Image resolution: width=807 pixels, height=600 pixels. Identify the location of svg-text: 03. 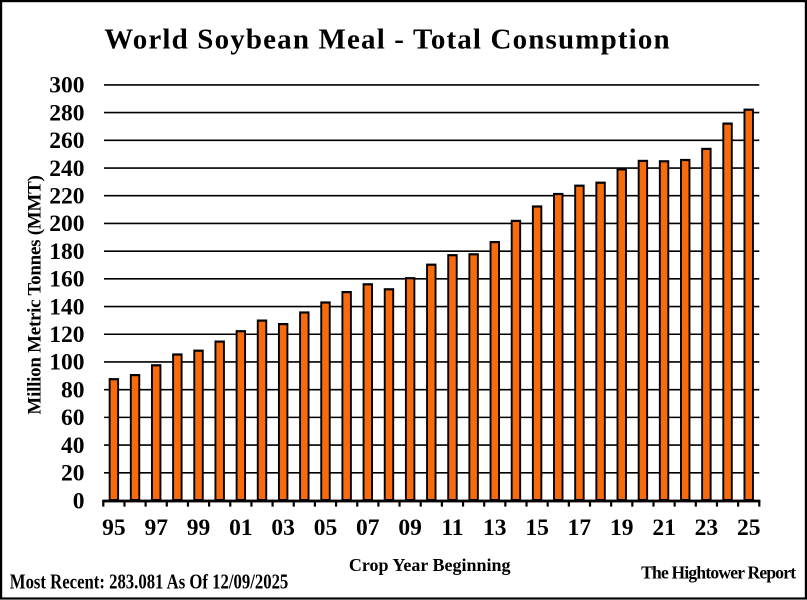
(283, 528).